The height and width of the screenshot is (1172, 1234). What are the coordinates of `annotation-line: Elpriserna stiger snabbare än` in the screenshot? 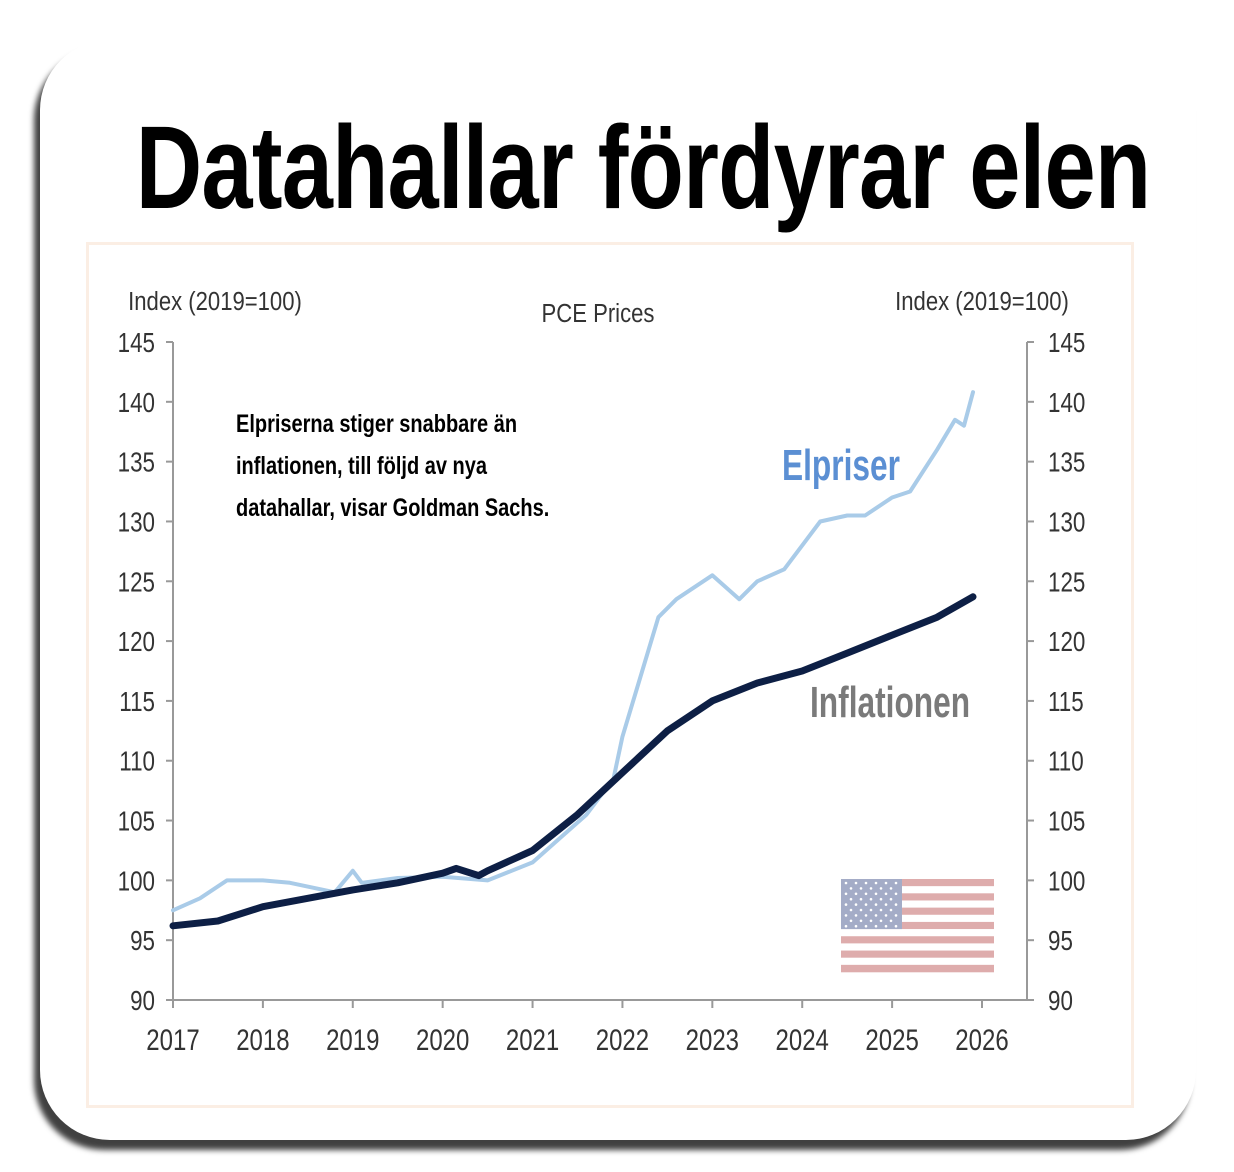 It's located at (376, 424).